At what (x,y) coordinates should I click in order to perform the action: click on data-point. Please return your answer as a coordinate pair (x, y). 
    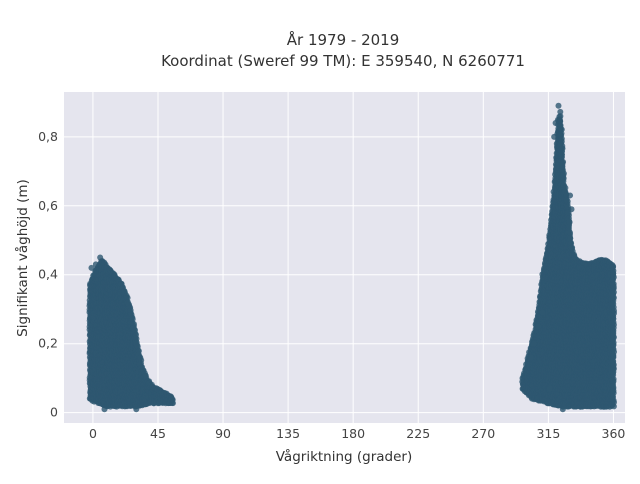
    Looking at the image, I should click on (172, 399).